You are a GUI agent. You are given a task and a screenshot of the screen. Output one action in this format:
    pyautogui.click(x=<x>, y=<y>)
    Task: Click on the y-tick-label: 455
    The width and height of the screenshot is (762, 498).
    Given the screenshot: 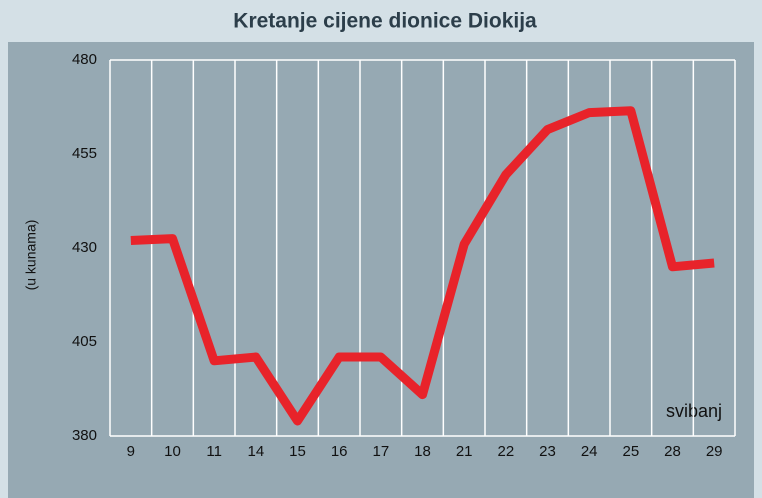 What is the action you would take?
    pyautogui.click(x=84, y=153)
    